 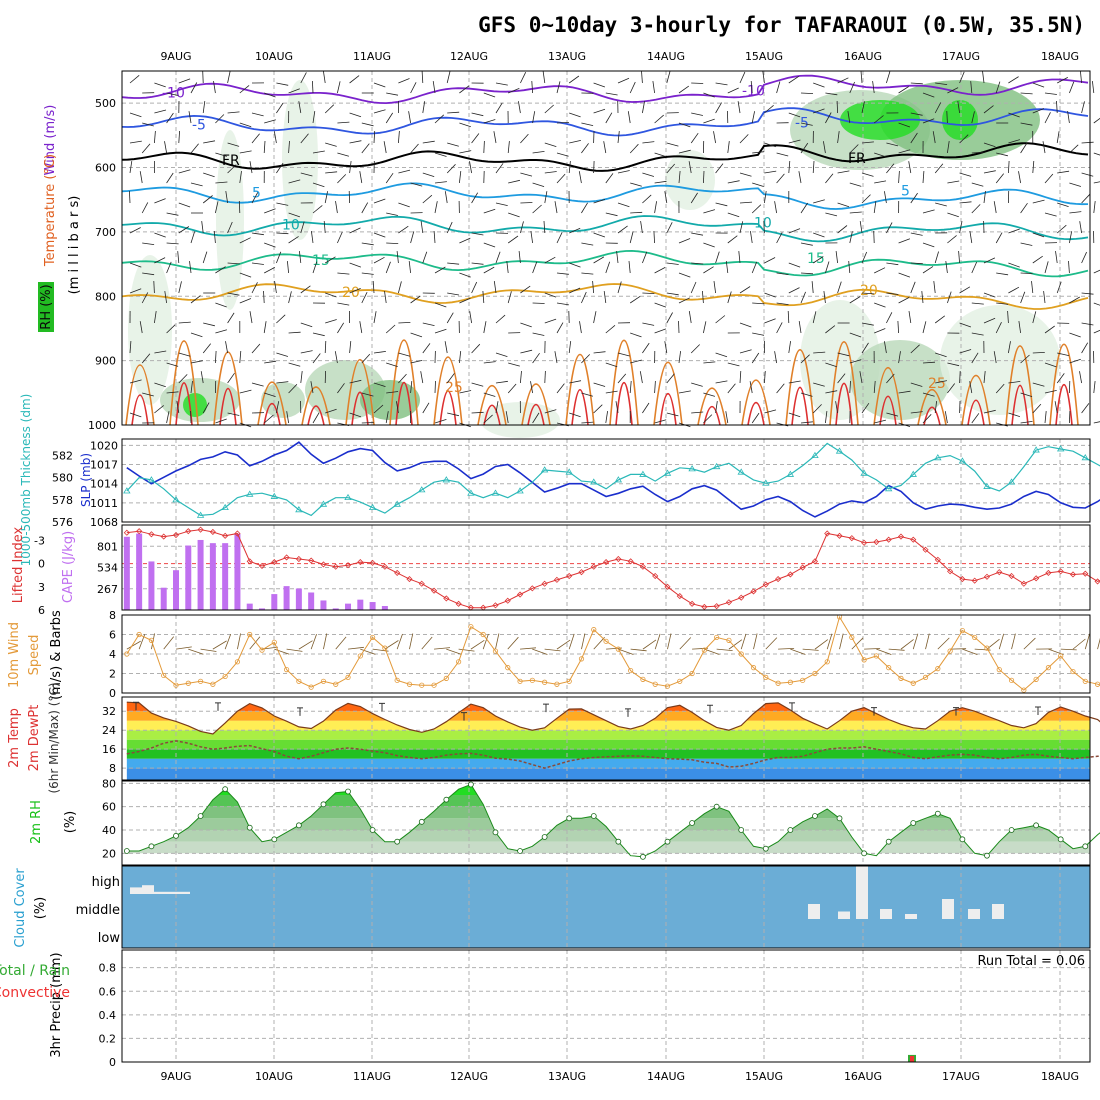 What do you see at coordinates (608, 819) in the screenshot?
I see `rh-area` at bounding box center [608, 819].